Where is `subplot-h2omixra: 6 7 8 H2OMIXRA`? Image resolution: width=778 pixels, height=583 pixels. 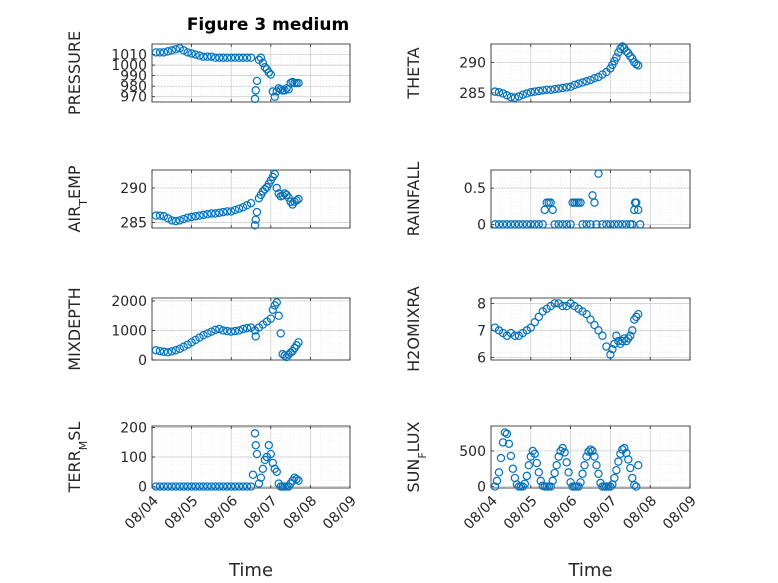 subplot-h2omixra: 6 7 8 H2OMIXRA is located at coordinates (547, 329).